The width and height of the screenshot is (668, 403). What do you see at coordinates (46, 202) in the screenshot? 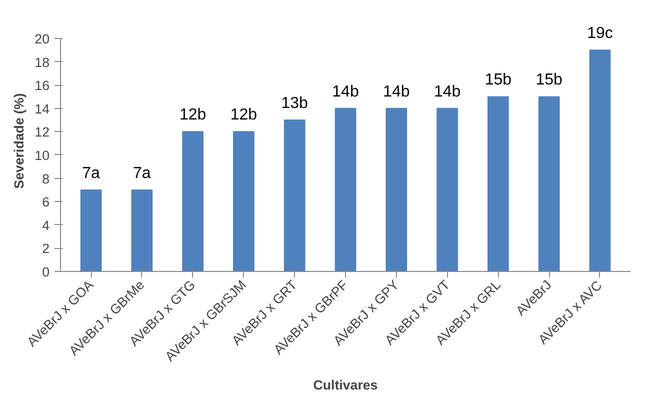
I see `y-tick-label: 6` at bounding box center [46, 202].